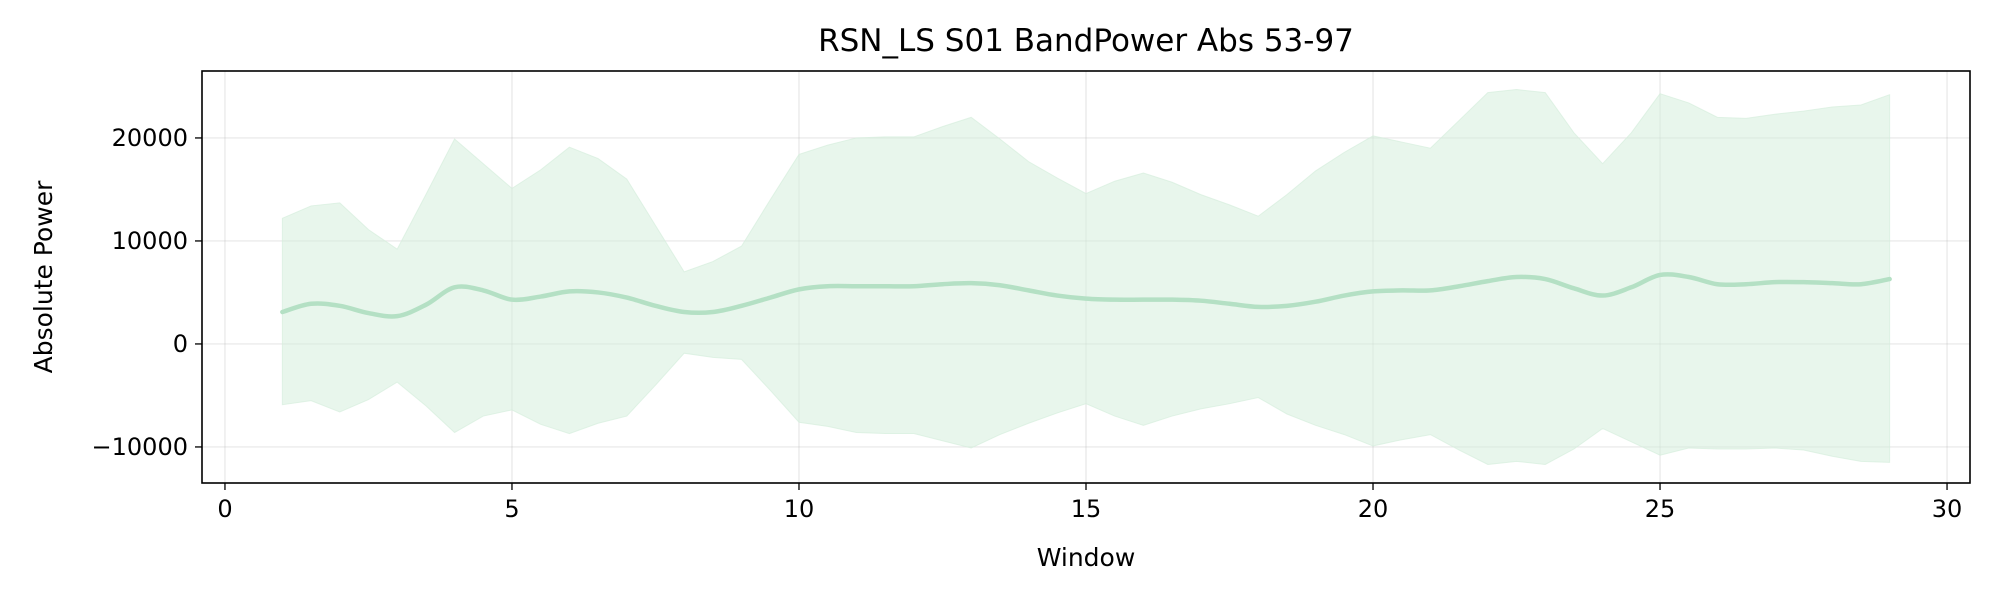  I want to click on chart-title: RSN_LS S01 BandPower Abs 53-97, so click(1086, 41).